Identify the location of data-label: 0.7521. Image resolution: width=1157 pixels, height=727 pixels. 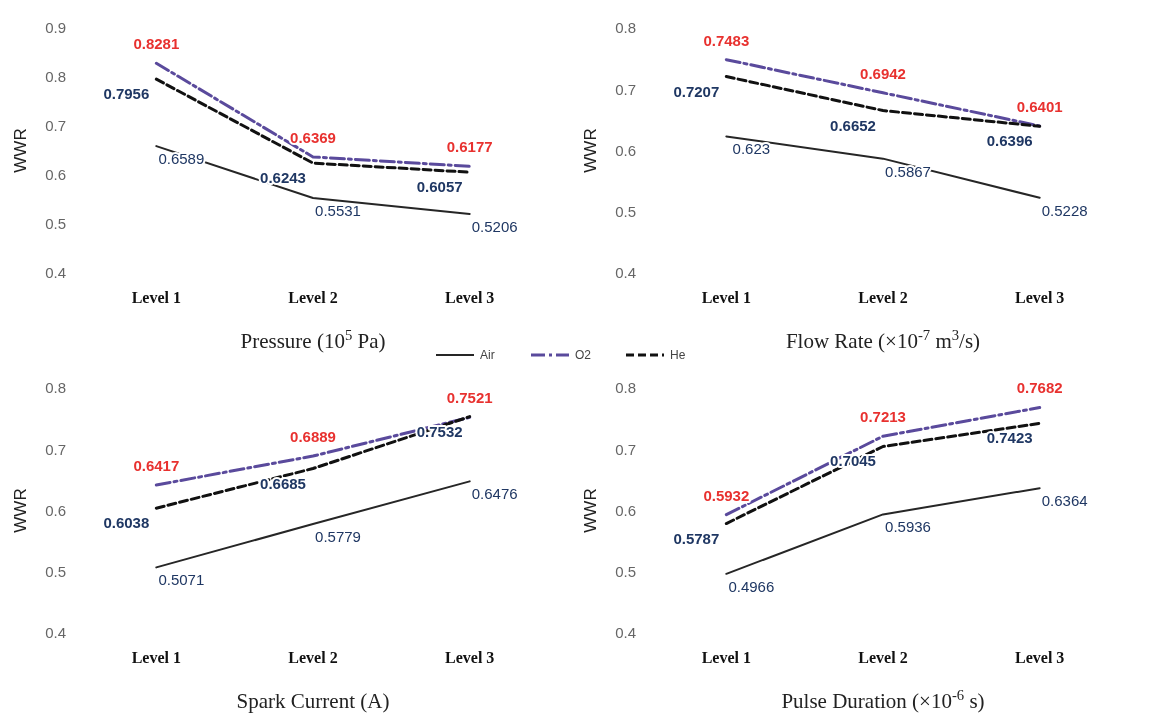
(469, 398).